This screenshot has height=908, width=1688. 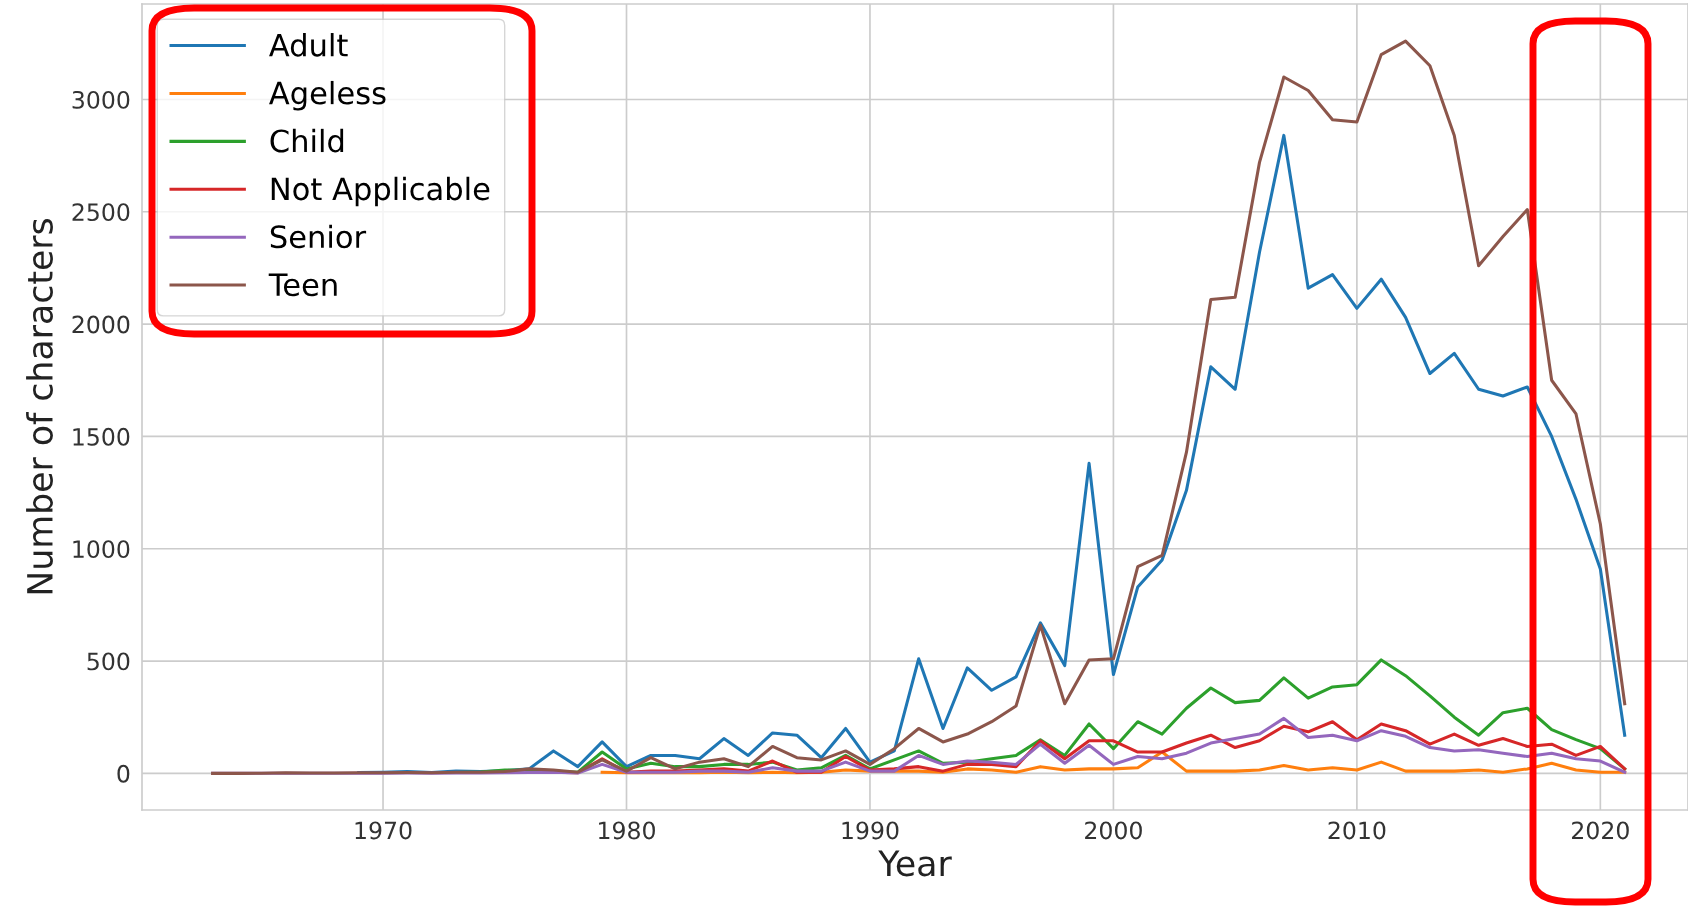 I want to click on y-tick-label: 2500, so click(x=101, y=212).